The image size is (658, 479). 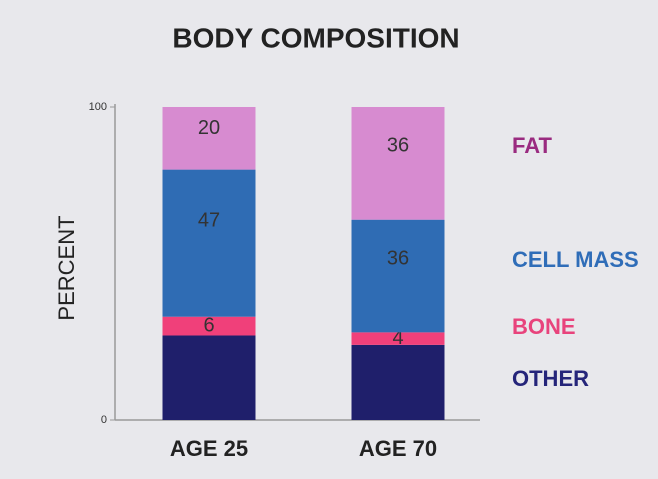 I want to click on y-axis-label: PERCENT, so click(x=66, y=267).